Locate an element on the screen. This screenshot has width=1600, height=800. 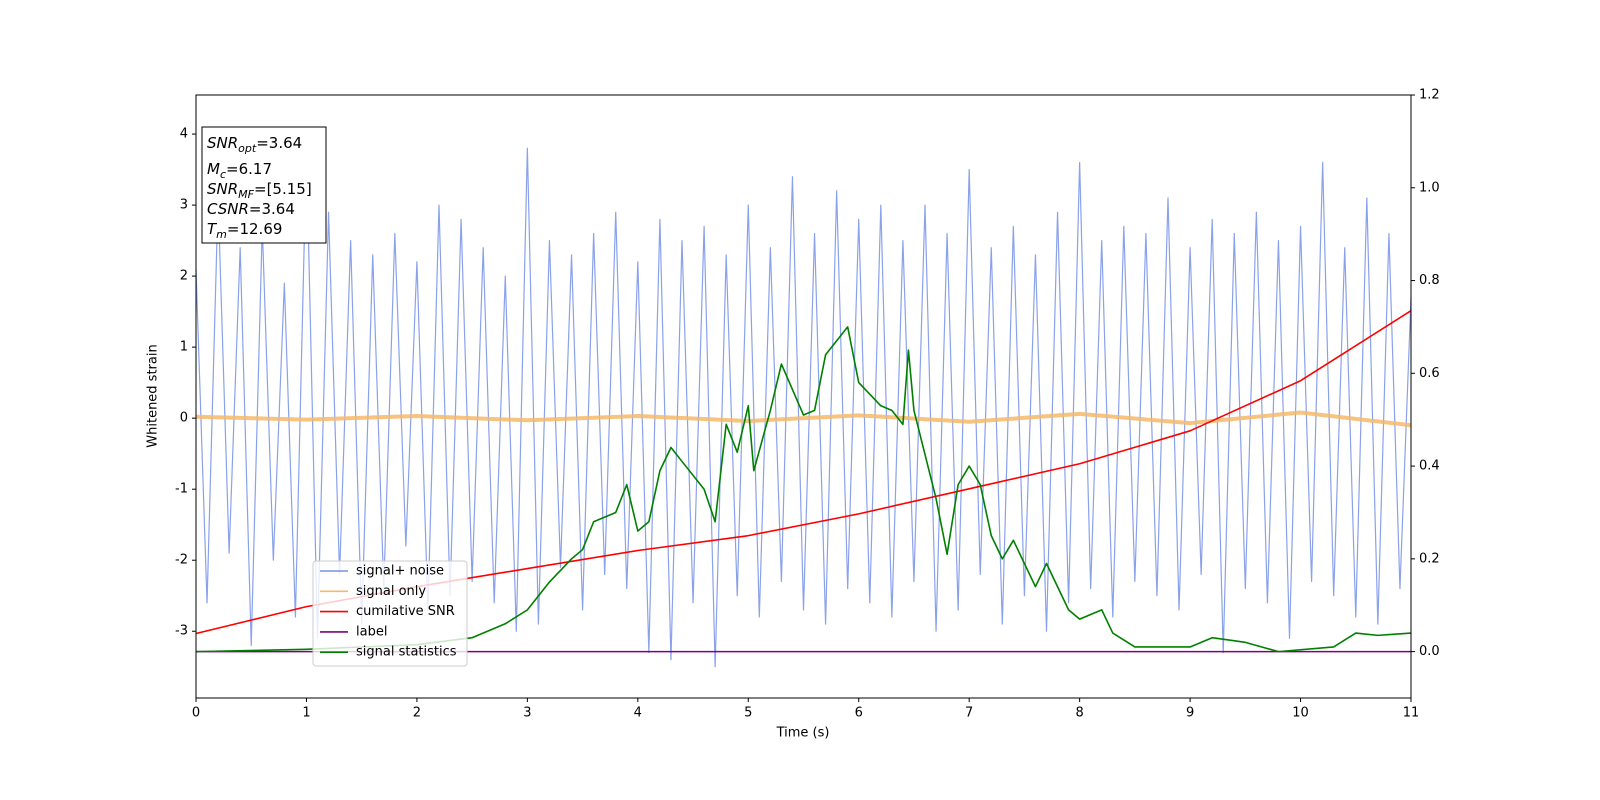
legend-frame is located at coordinates (390, 613).